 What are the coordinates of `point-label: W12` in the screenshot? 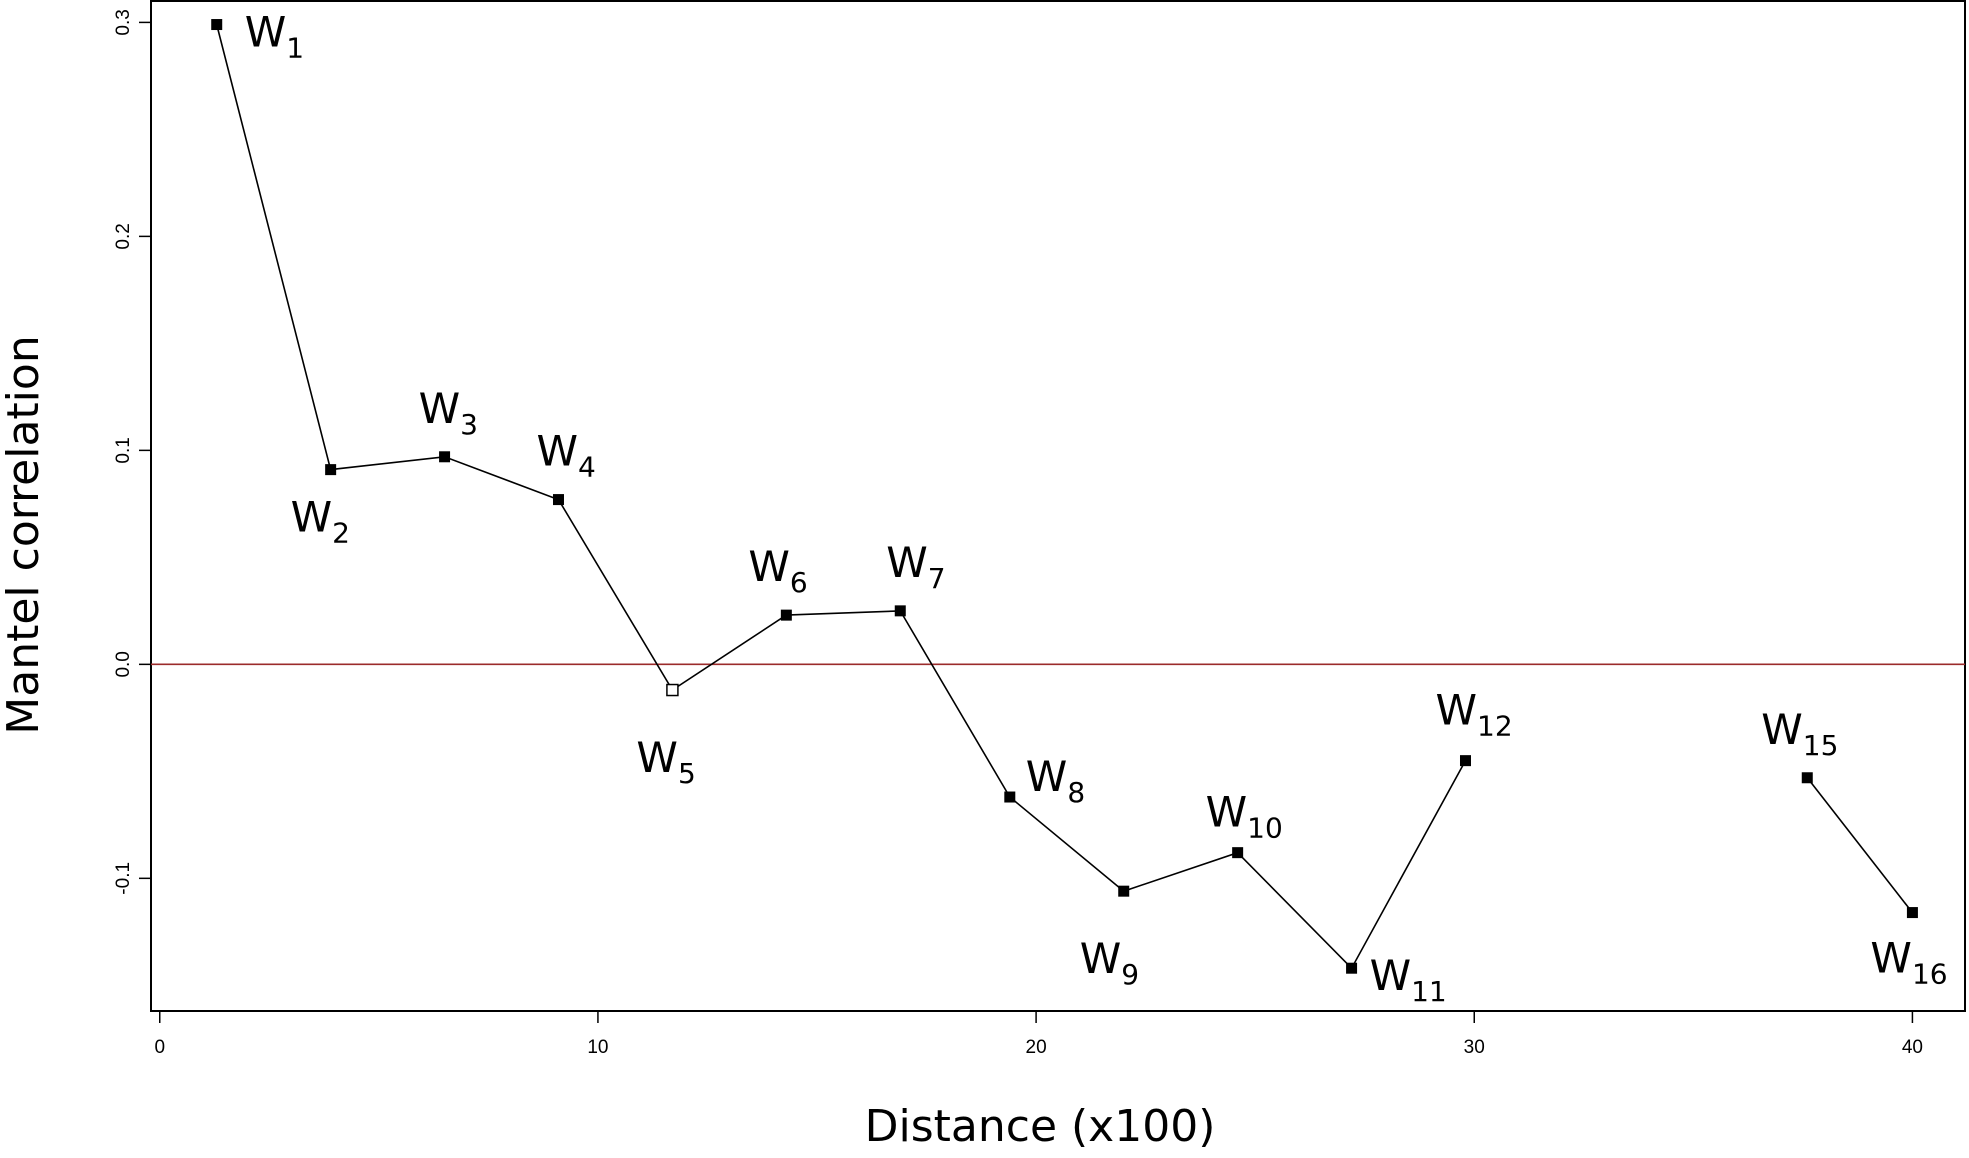 It's located at (1473, 714).